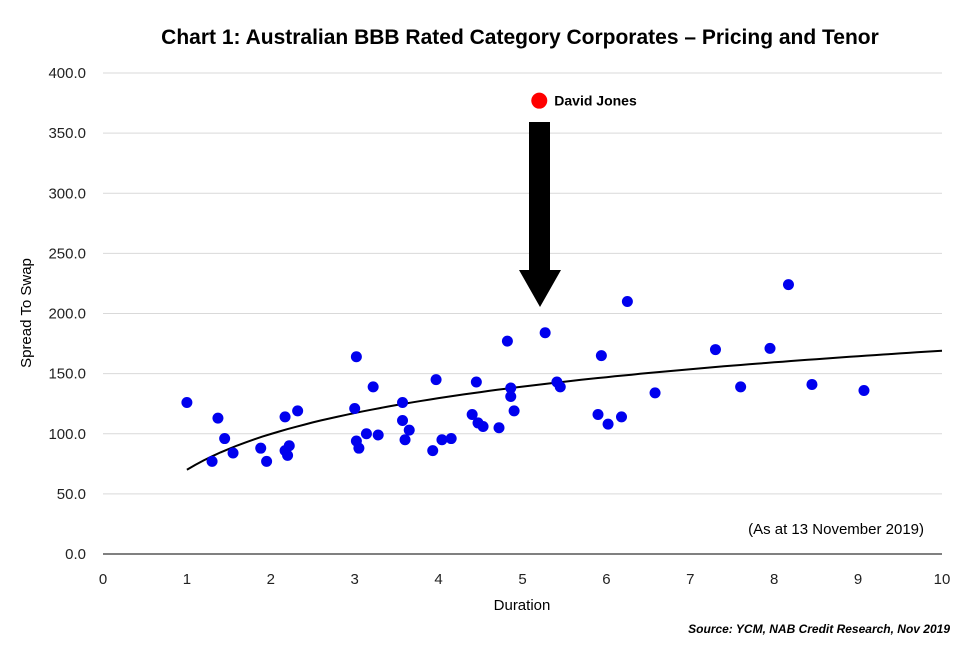 This screenshot has width=980, height=652. What do you see at coordinates (71, 494) in the screenshot?
I see `y-tick-label: 50.0` at bounding box center [71, 494].